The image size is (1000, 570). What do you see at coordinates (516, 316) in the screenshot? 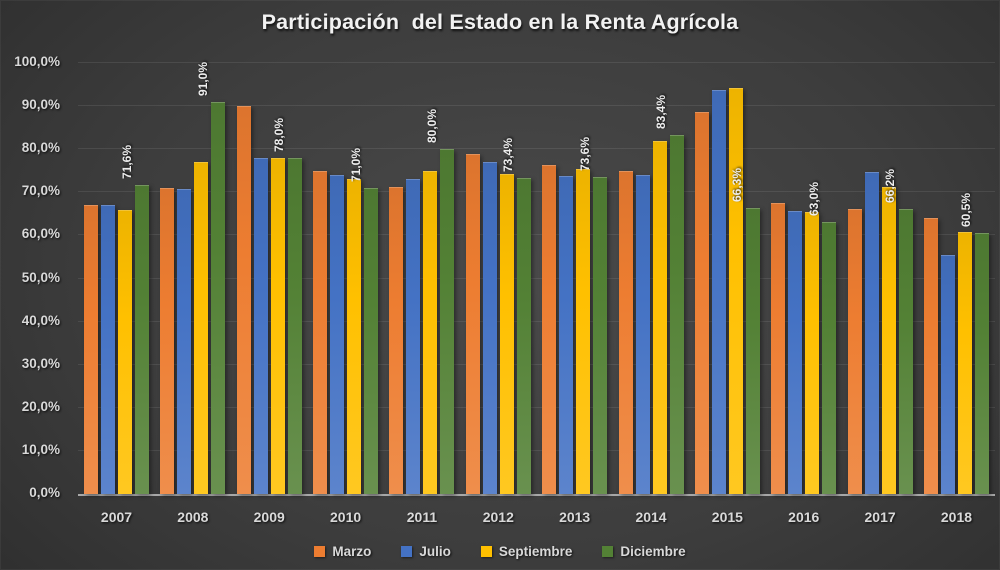
I see `bar-diciembre-2012: 73,4%` at bounding box center [516, 316].